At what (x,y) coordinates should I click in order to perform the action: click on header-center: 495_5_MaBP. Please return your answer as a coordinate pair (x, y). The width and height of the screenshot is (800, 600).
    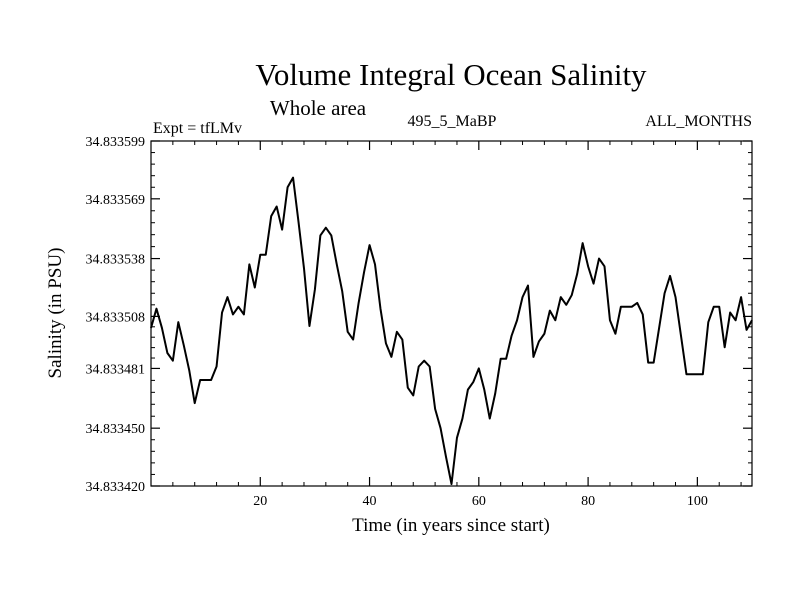
    Looking at the image, I should click on (452, 121).